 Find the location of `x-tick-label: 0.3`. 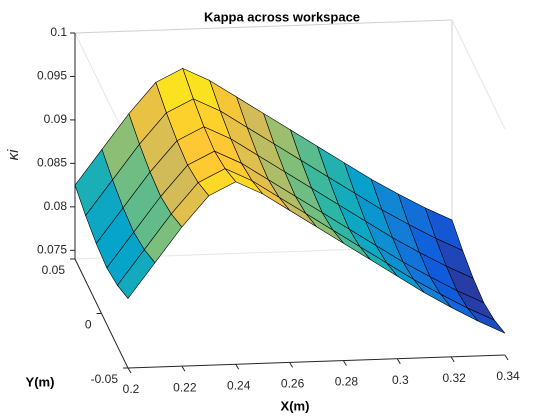

x-tick-label: 0.3 is located at coordinates (400, 380).